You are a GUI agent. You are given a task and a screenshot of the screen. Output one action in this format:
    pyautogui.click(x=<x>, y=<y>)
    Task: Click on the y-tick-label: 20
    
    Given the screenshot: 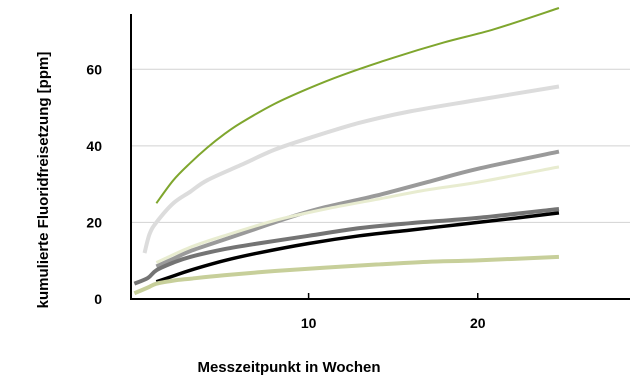 What is the action you would take?
    pyautogui.click(x=94, y=222)
    